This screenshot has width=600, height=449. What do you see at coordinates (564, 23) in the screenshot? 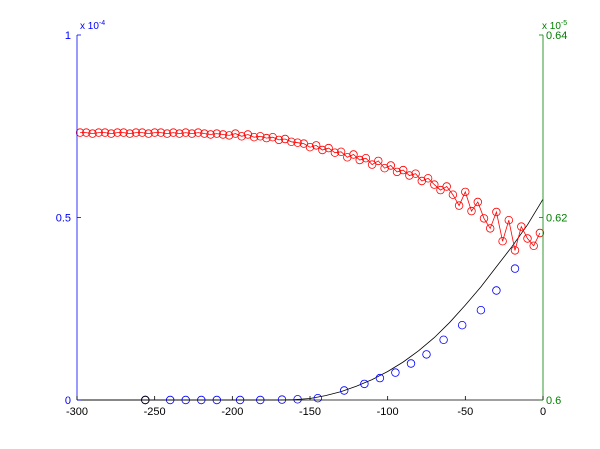
I see `right-multiplier-exponent: -5` at bounding box center [564, 23].